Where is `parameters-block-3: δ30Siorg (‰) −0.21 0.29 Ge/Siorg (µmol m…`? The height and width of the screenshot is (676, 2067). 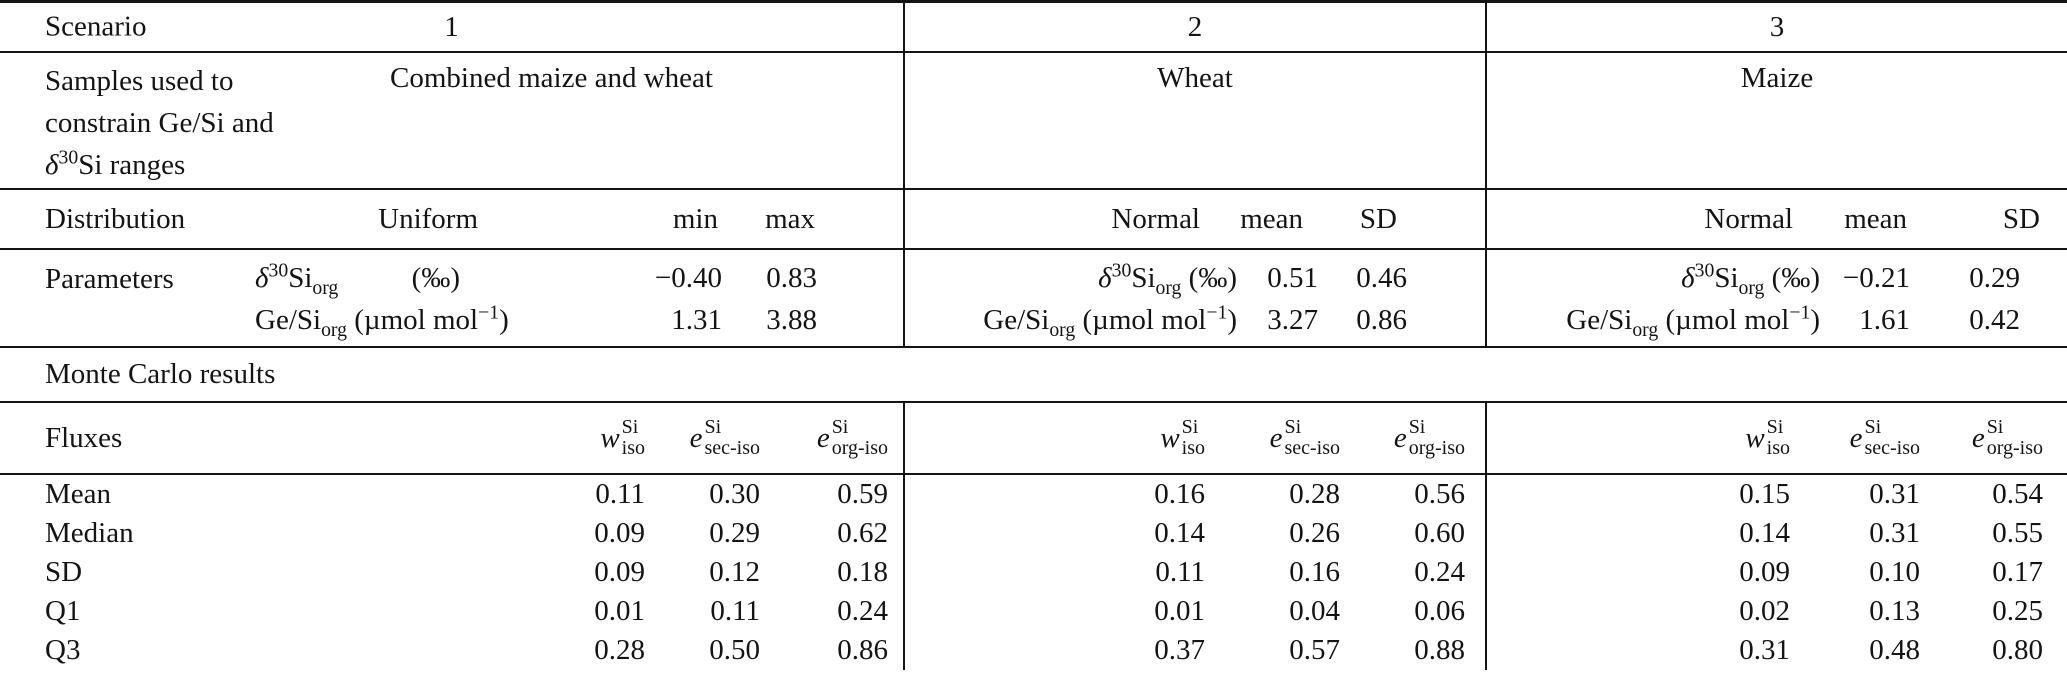
parameters-block-3: δ30Siorg (‰) −0.21 0.29 Ge/Siorg (µmol m… is located at coordinates (1777, 298).